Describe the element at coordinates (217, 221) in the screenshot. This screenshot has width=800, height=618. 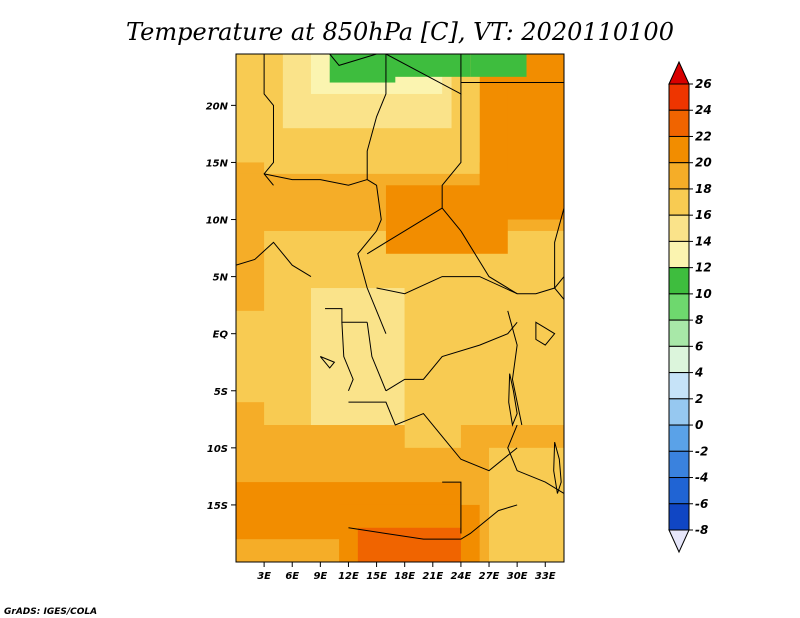
I see `y-tick-label-10N: 10N` at that location.